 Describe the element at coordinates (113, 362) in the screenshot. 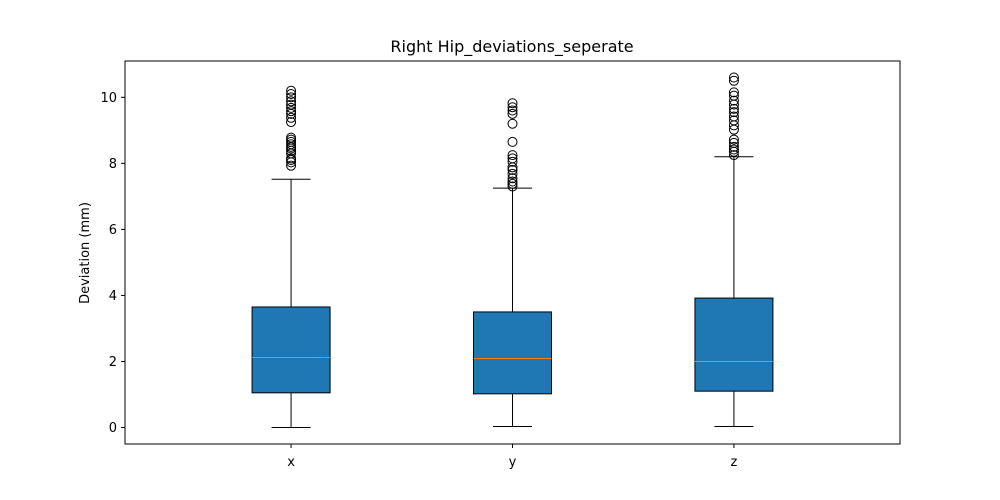

I see `y-tick-label: 2` at that location.